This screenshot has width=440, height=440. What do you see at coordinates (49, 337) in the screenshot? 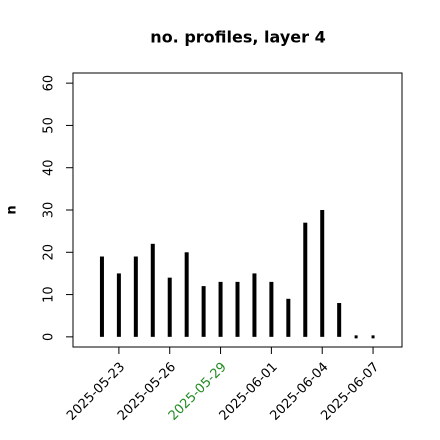
I see `y-tick-label: 0` at bounding box center [49, 337].